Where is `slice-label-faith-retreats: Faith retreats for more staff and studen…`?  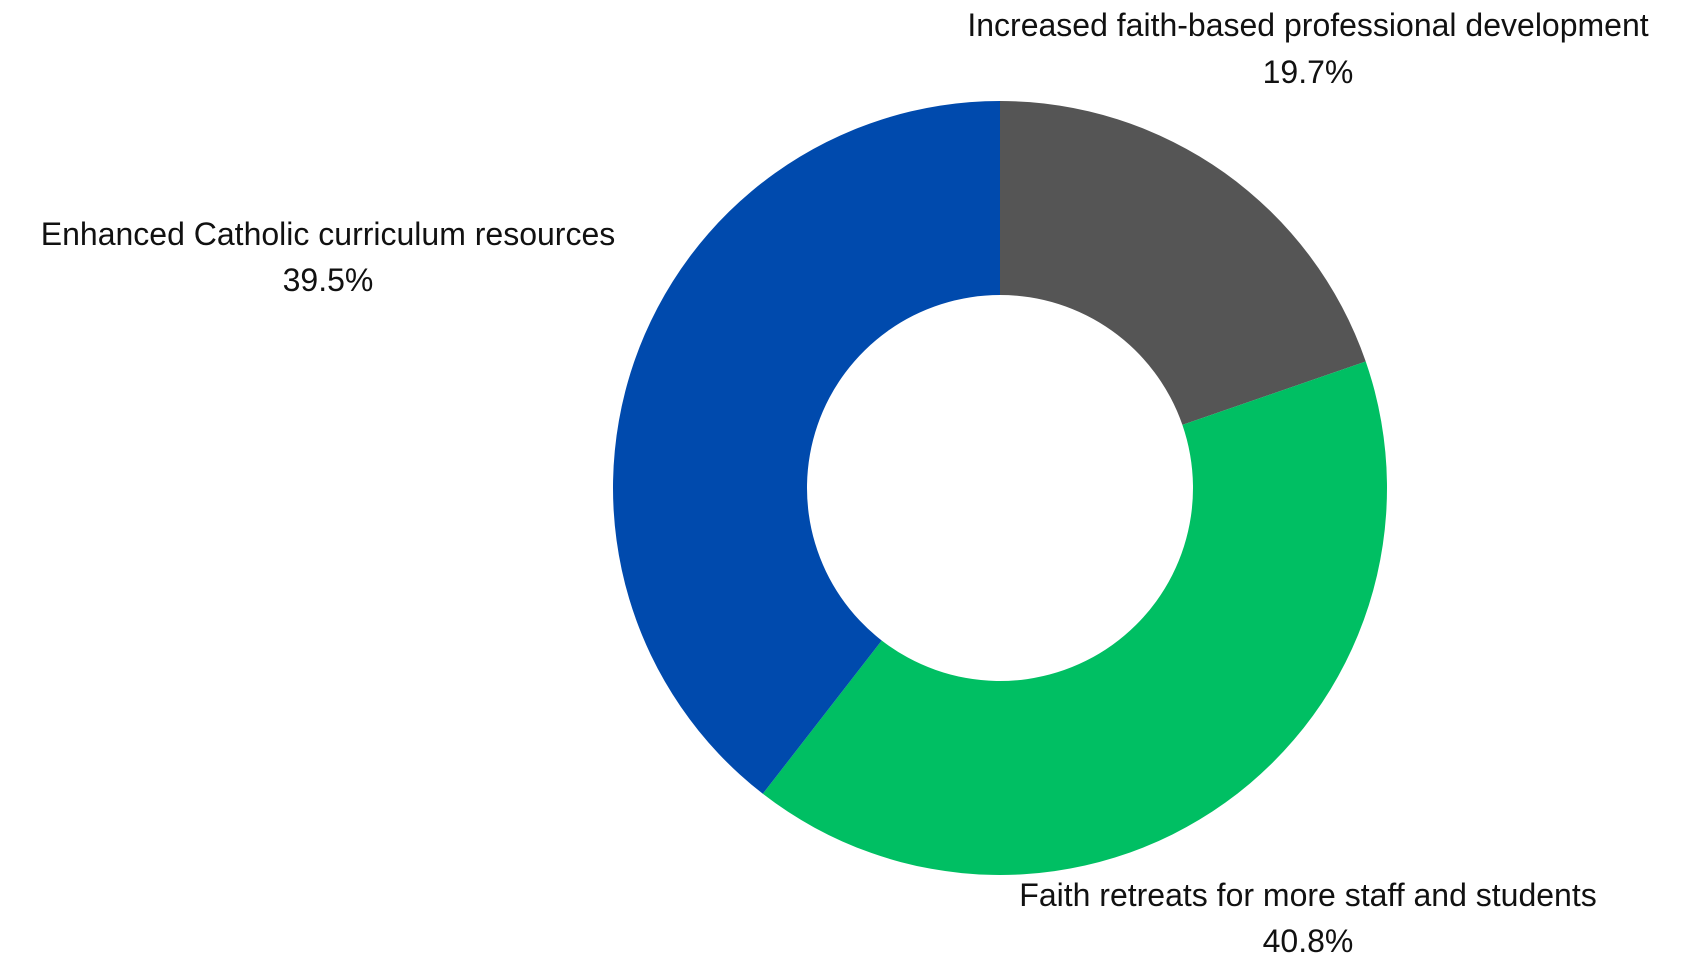 slice-label-faith-retreats: Faith retreats for more staff and studen… is located at coordinates (1307, 895).